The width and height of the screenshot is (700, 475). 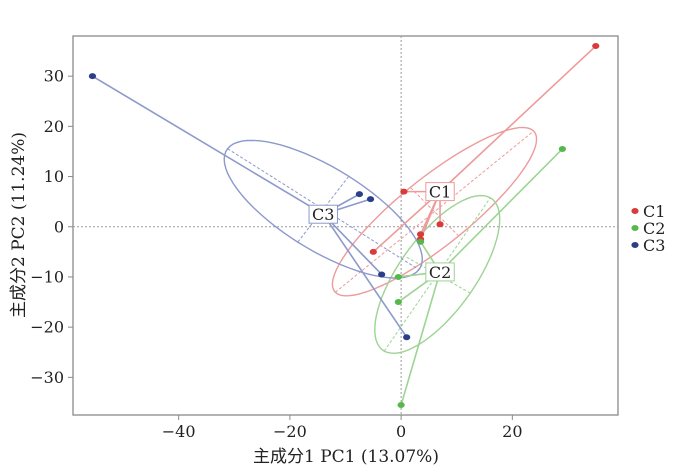 I want to click on centroid-label-c2: C2, so click(x=440, y=272).